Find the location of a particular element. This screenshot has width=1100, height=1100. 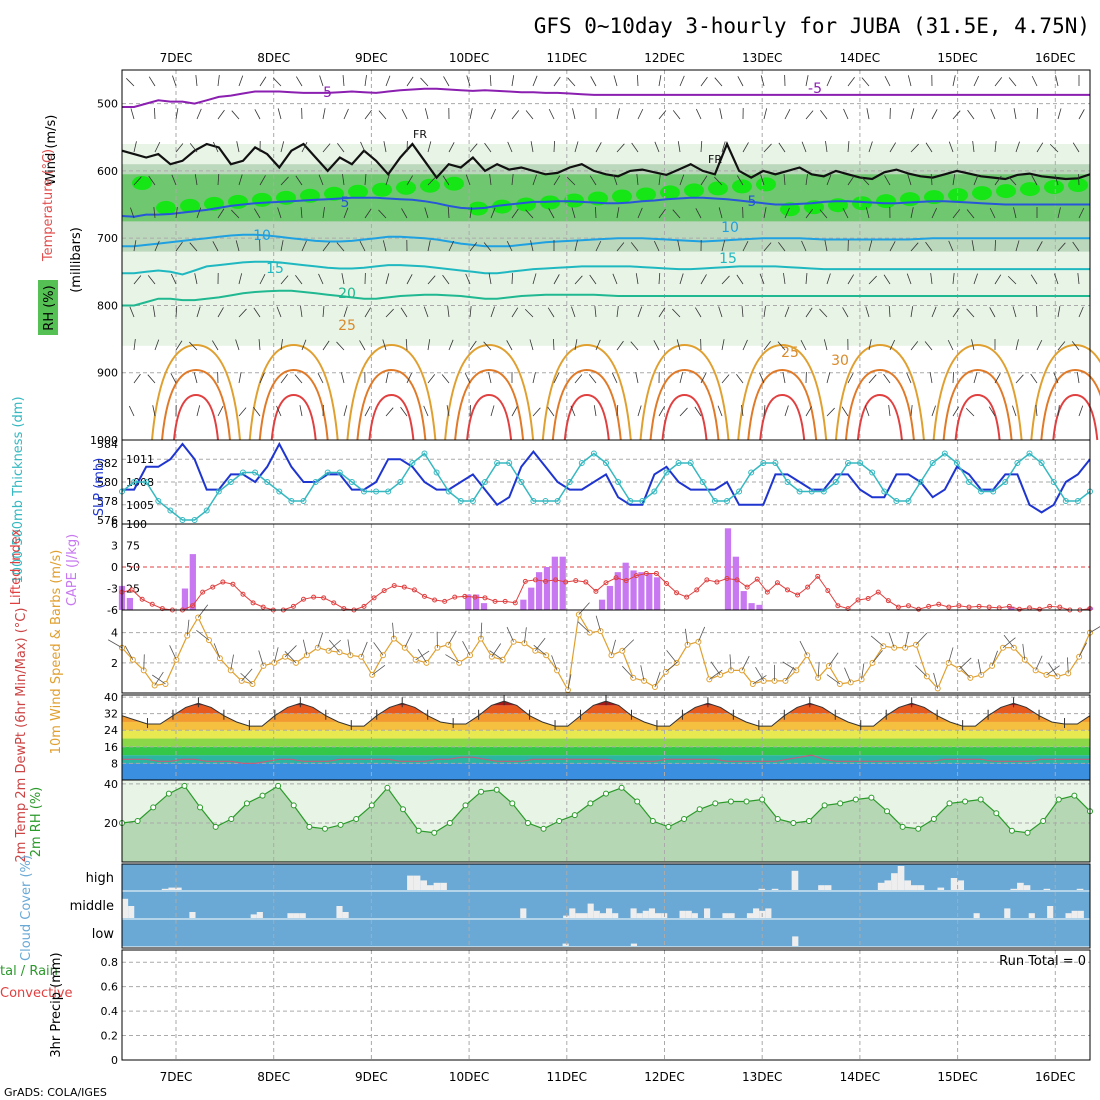

cloud-low-bar is located at coordinates (795, 941).